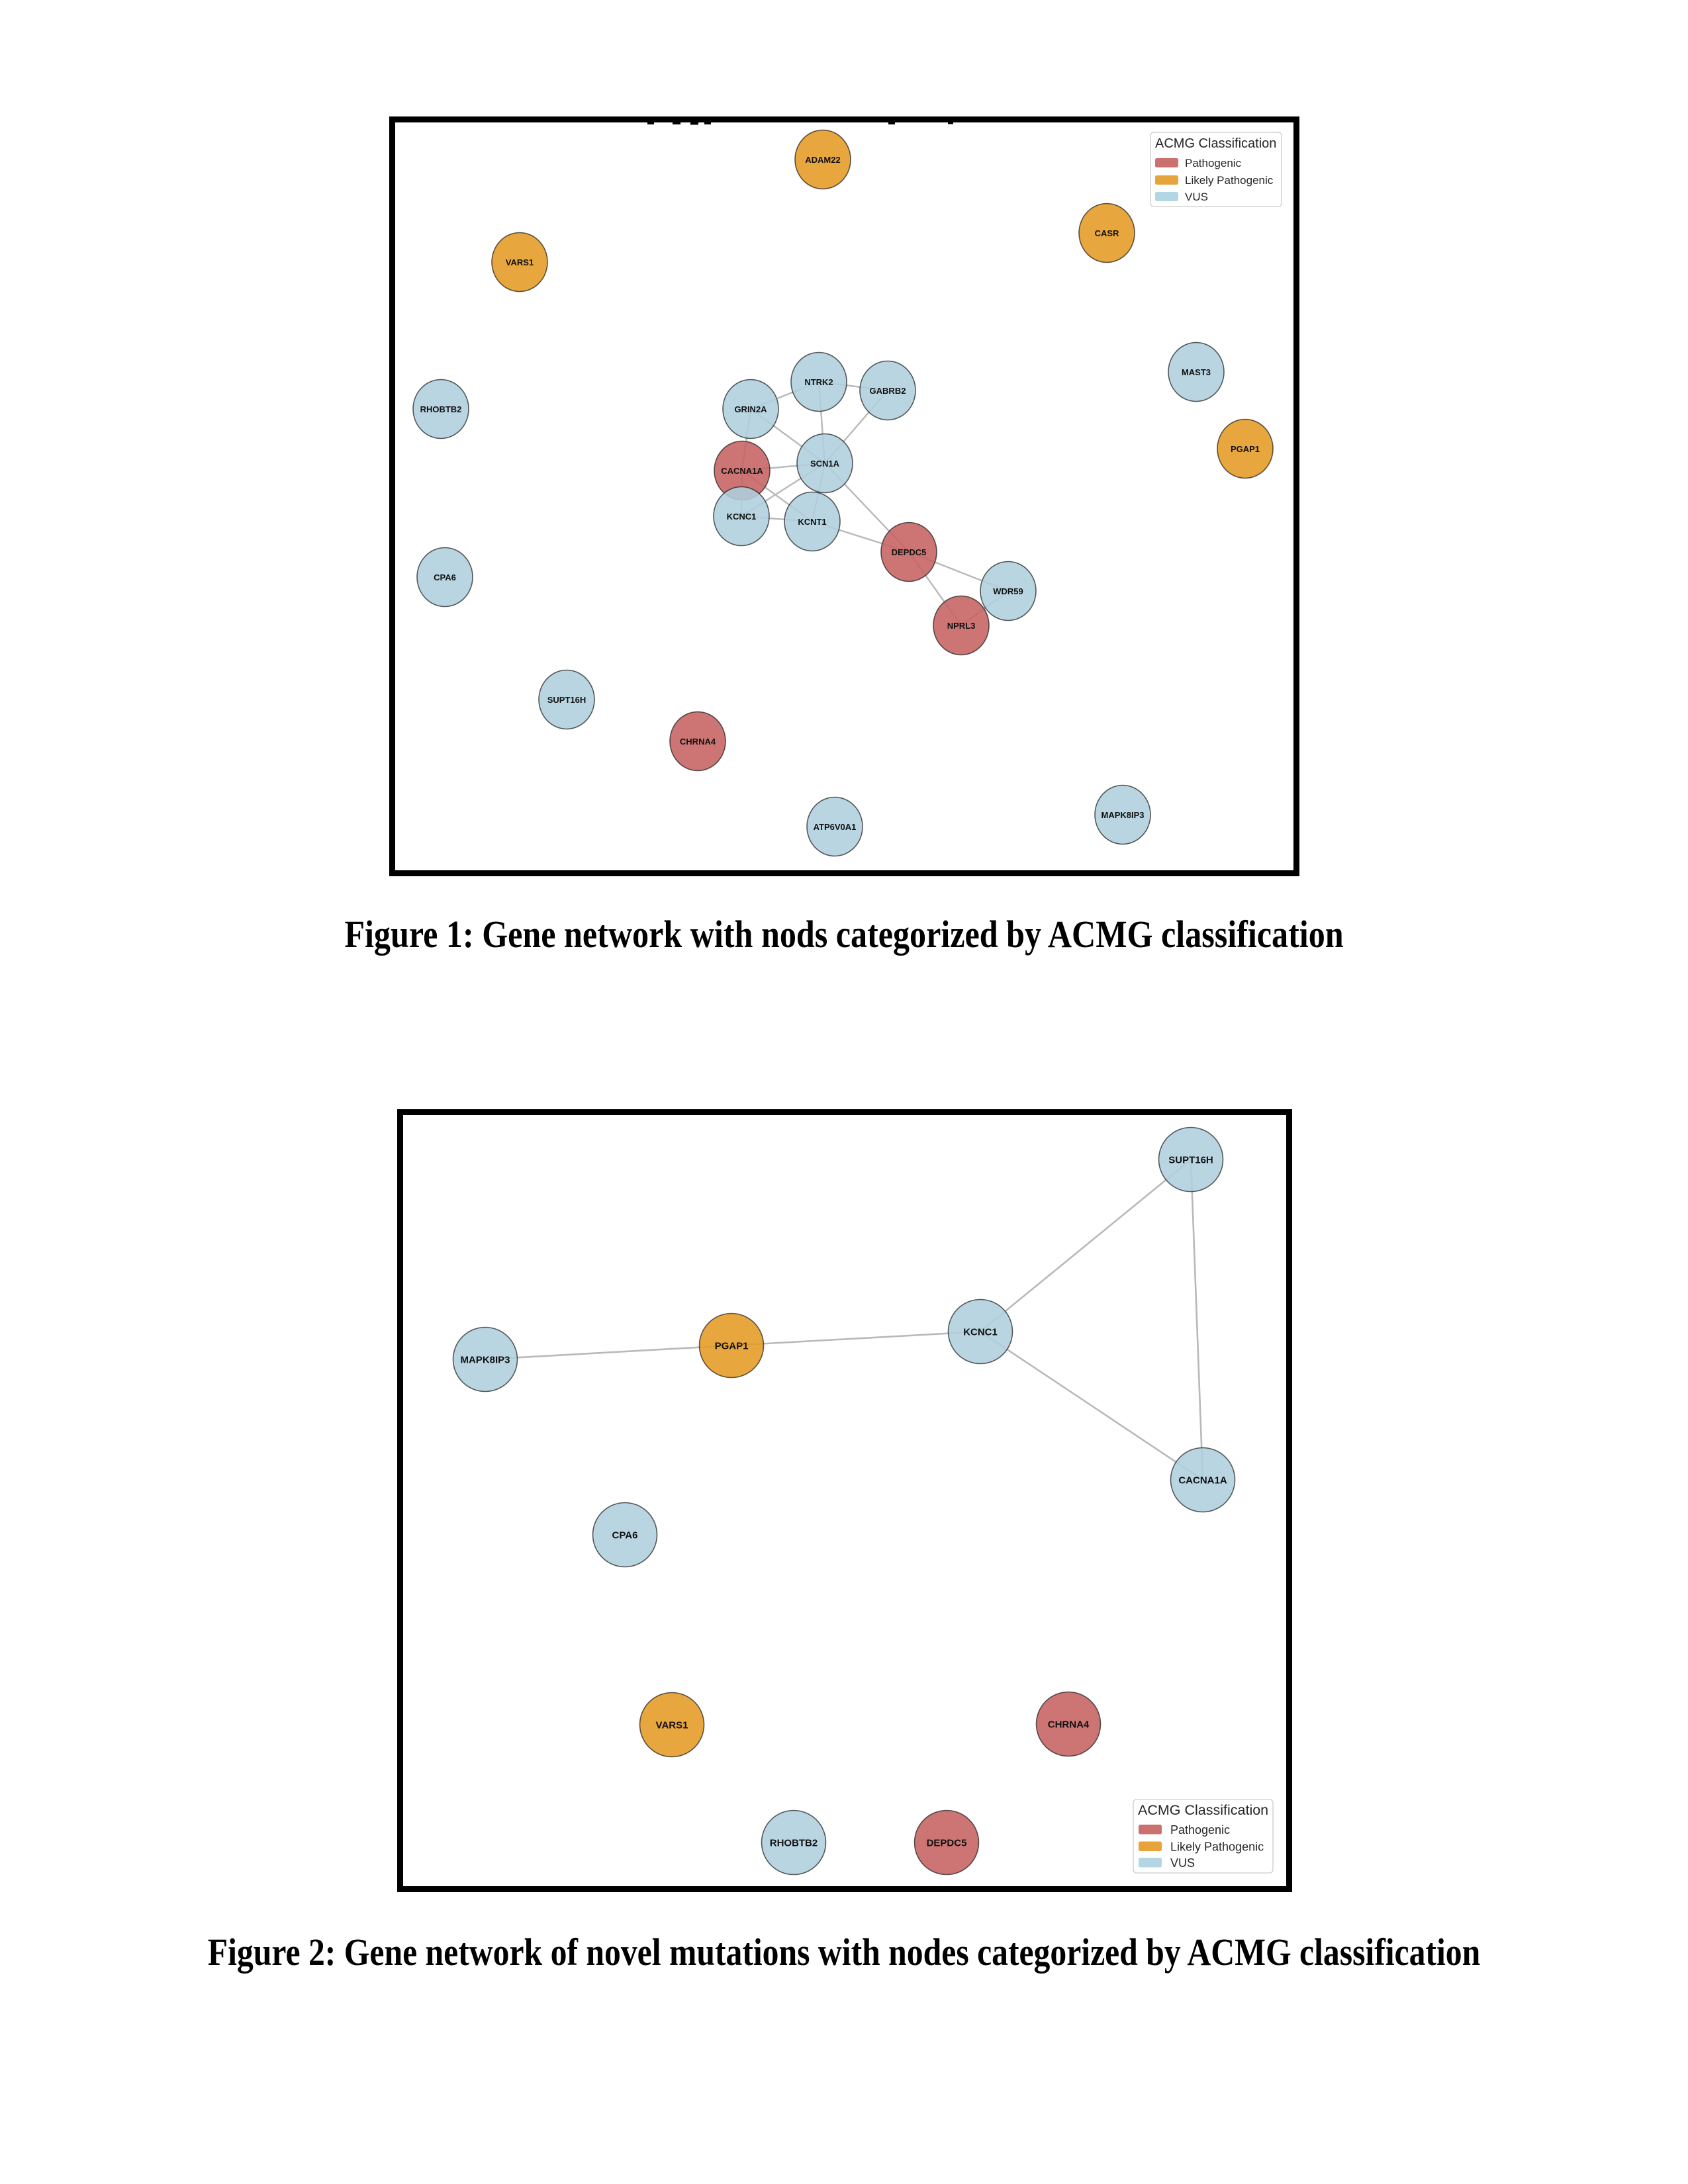  I want to click on svg-text: KCNT1, so click(812, 522).